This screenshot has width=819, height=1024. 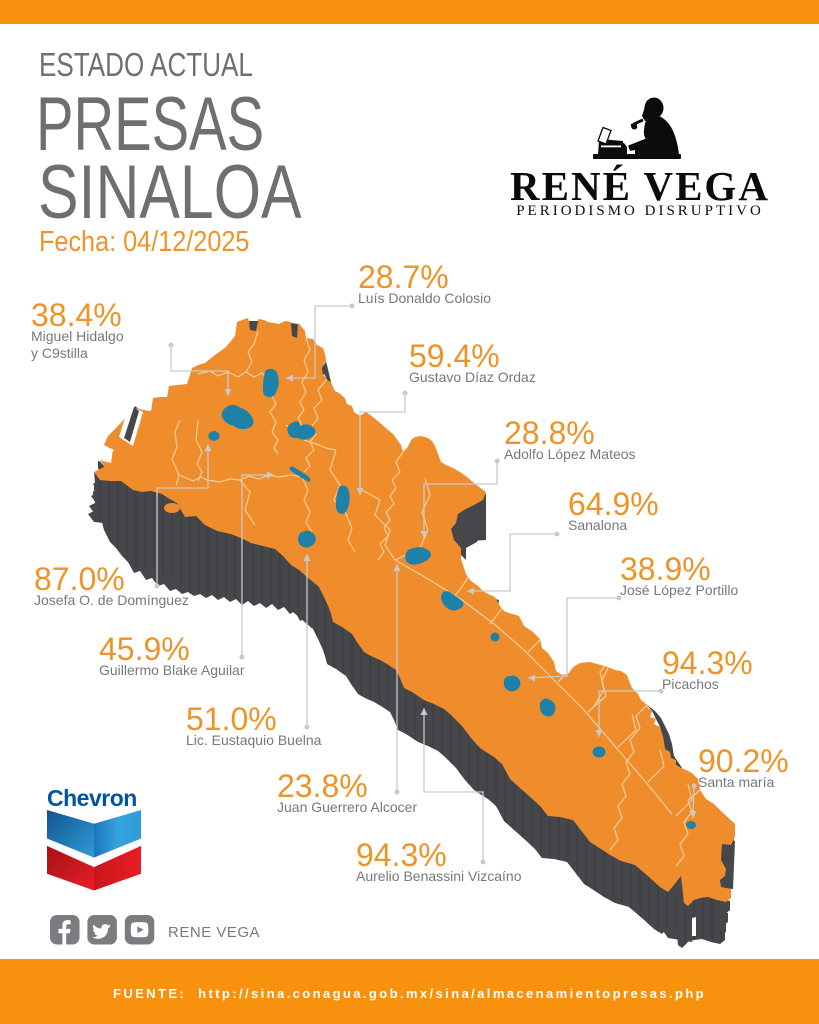 I want to click on svg-text: PERIODISMO DISRUPTIVO, so click(x=640, y=211).